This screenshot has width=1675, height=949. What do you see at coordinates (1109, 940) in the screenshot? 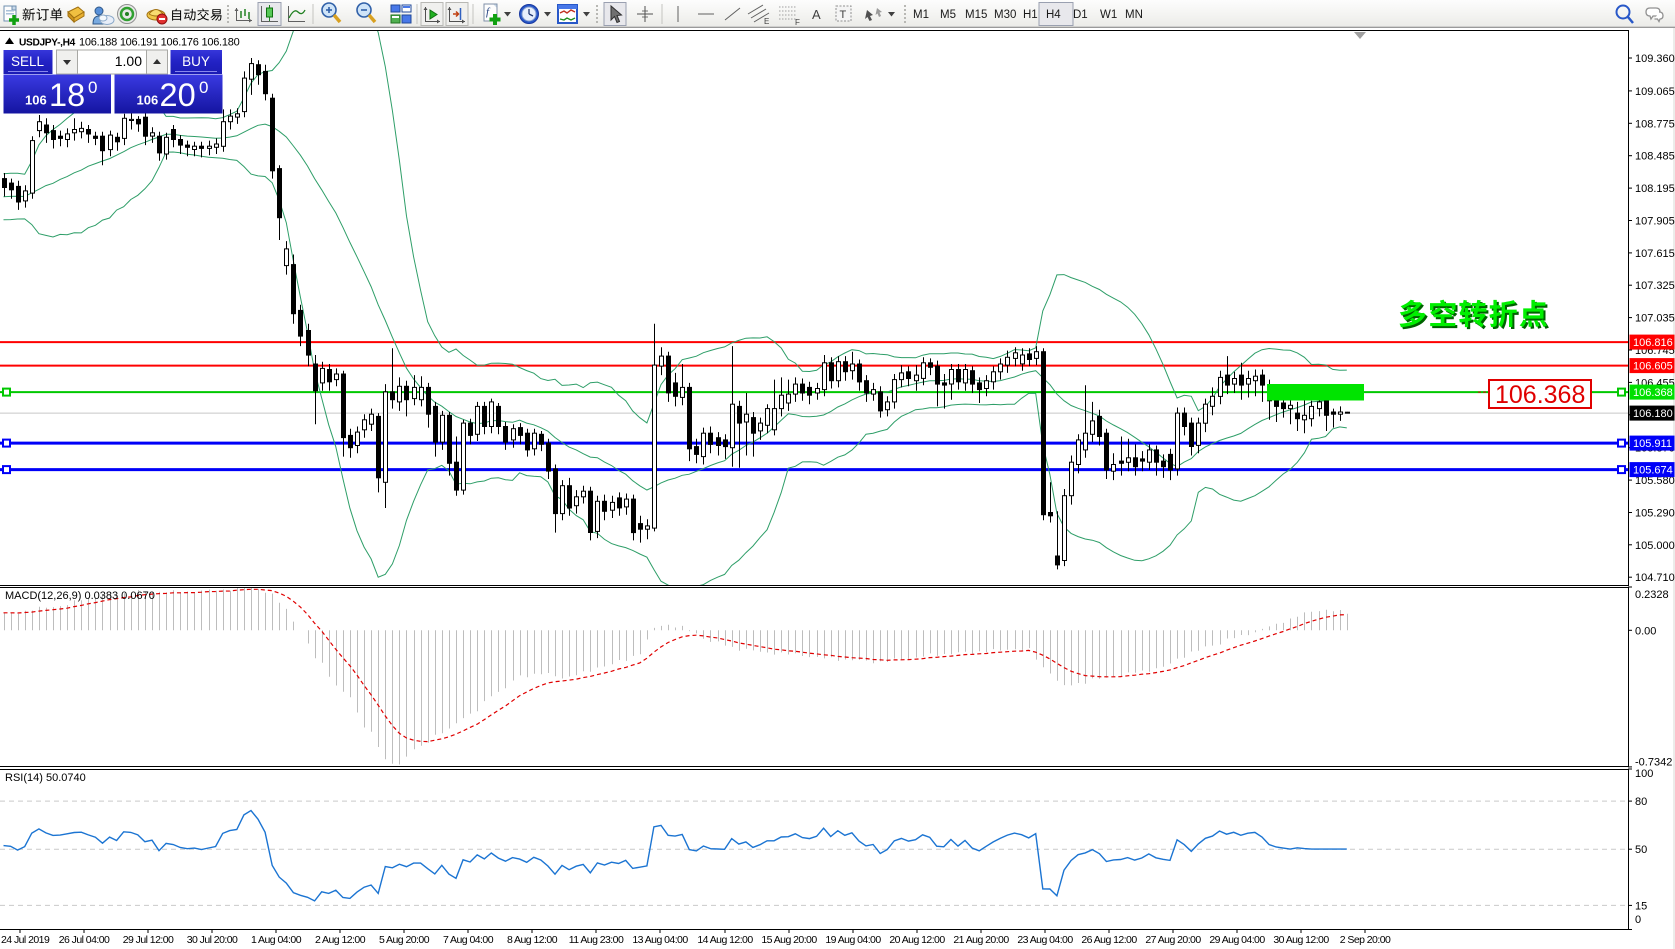
I see `svg-text: 26 Aug 12:00` at bounding box center [1109, 940].